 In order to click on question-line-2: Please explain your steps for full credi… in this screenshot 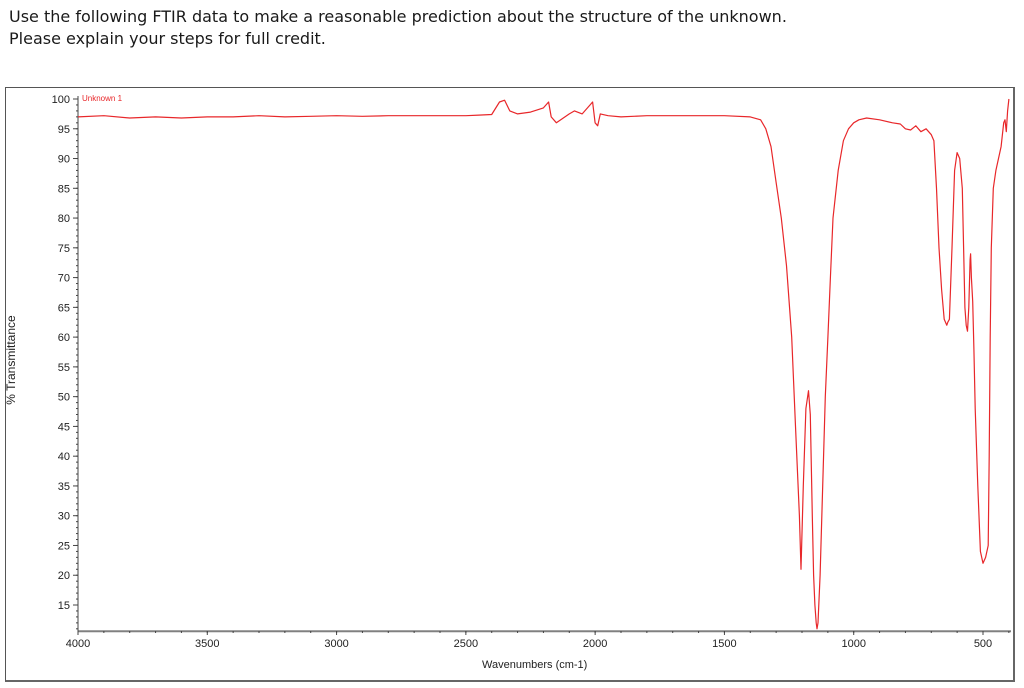, I will do `click(167, 38)`.